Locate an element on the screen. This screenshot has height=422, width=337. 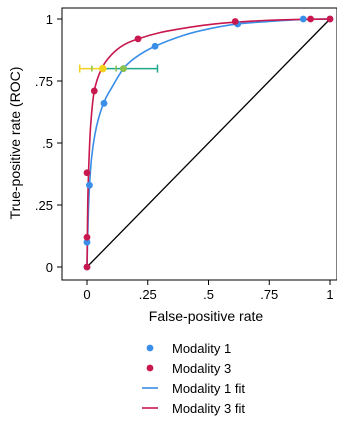
legend-label: Modality 3 fit is located at coordinates (208, 408).